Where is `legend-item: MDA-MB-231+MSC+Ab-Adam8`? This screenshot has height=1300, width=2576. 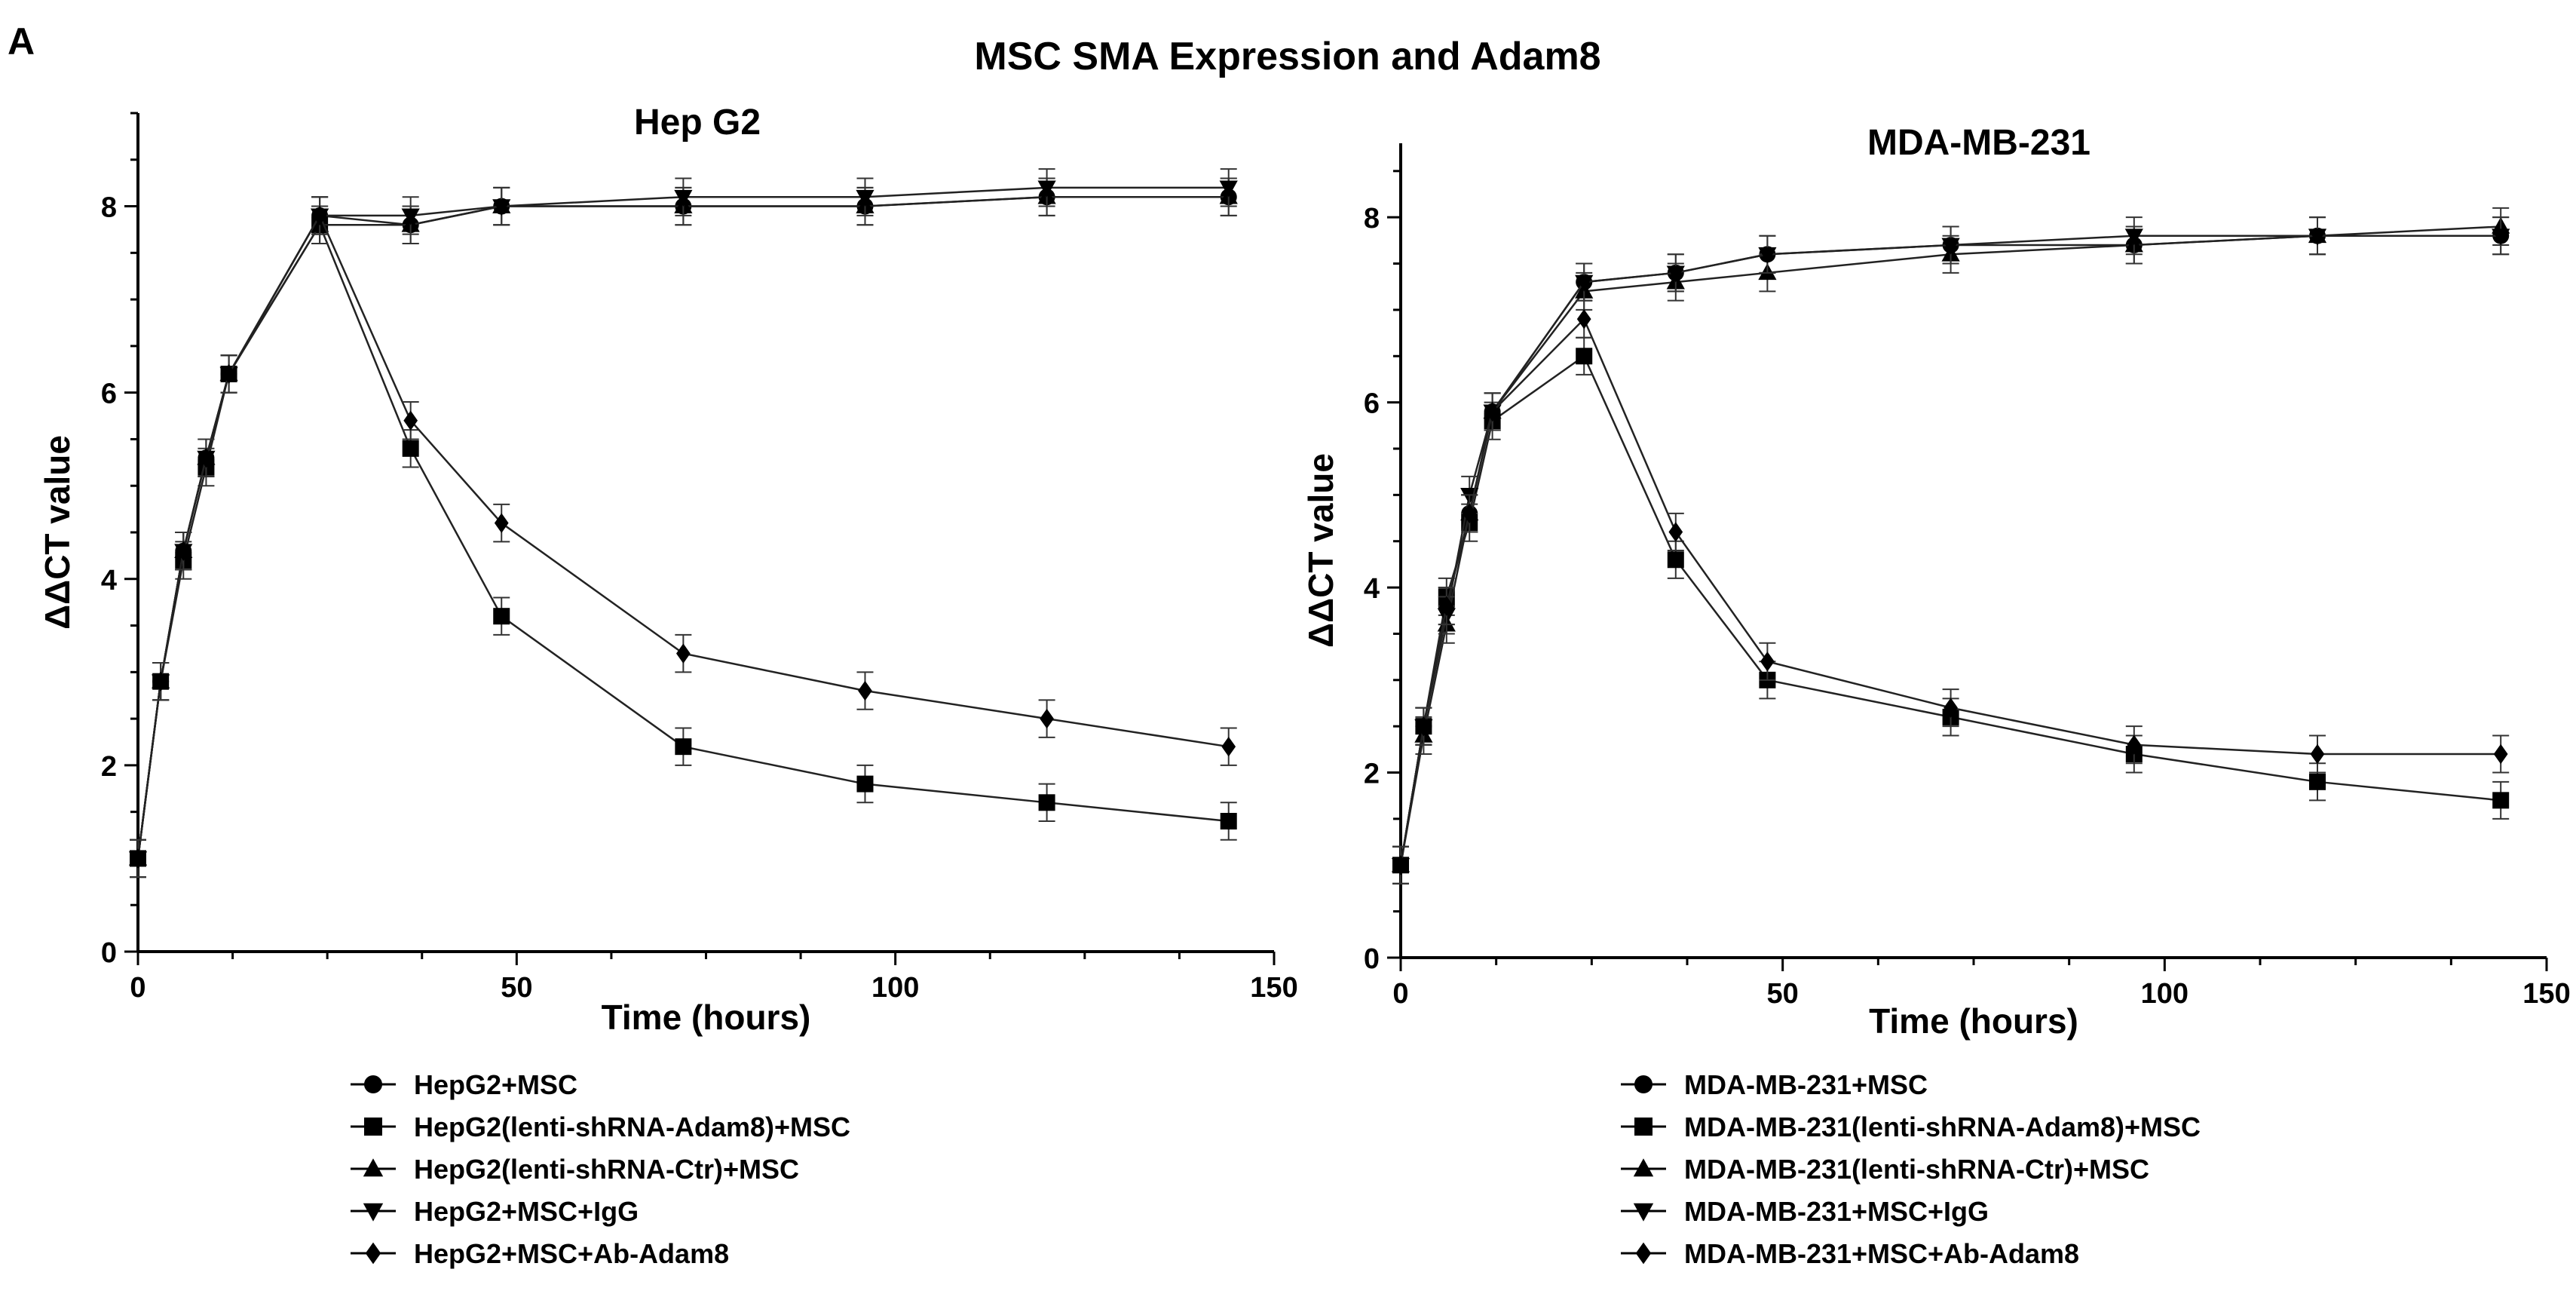 legend-item: MDA-MB-231+MSC+Ab-Adam8 is located at coordinates (1850, 1253).